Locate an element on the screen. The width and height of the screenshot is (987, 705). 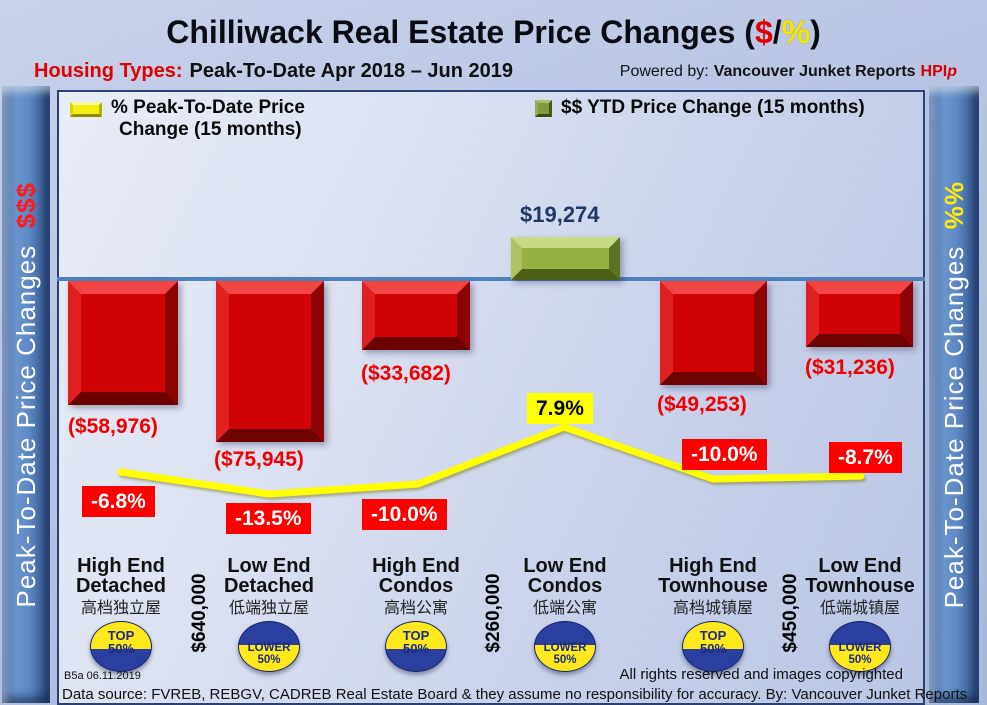
hpi-label: HPI is located at coordinates (934, 71).